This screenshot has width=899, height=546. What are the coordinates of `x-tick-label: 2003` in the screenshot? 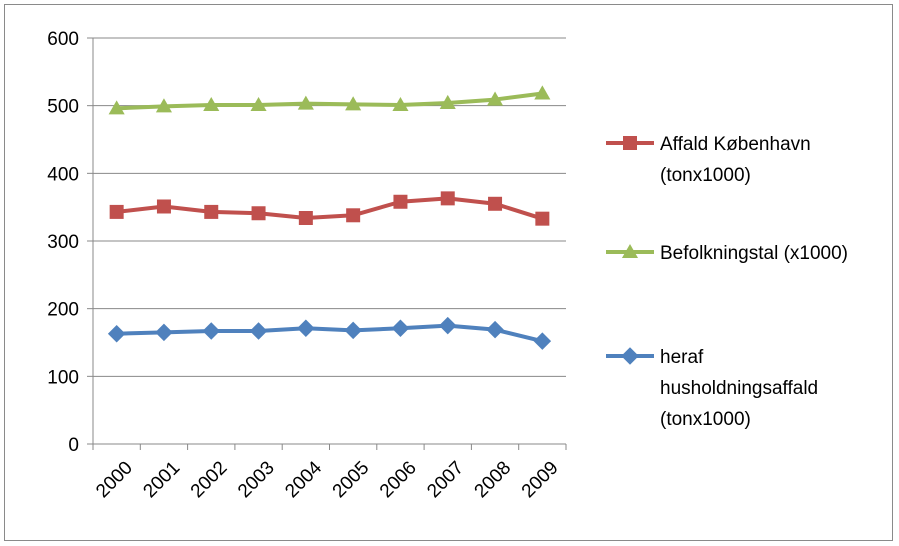 It's located at (256, 479).